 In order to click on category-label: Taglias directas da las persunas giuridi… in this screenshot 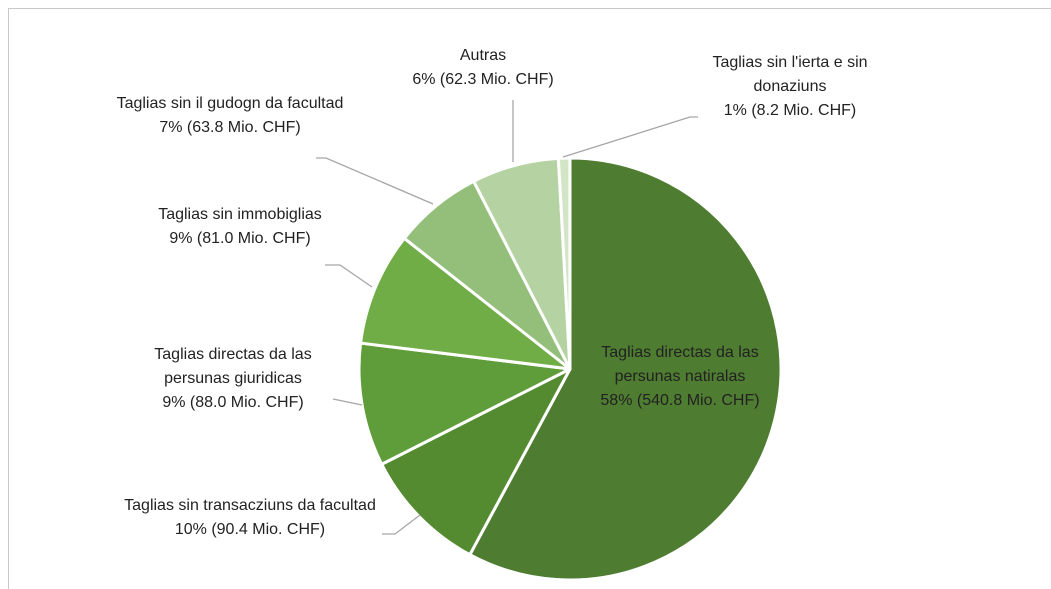, I will do `click(233, 366)`.